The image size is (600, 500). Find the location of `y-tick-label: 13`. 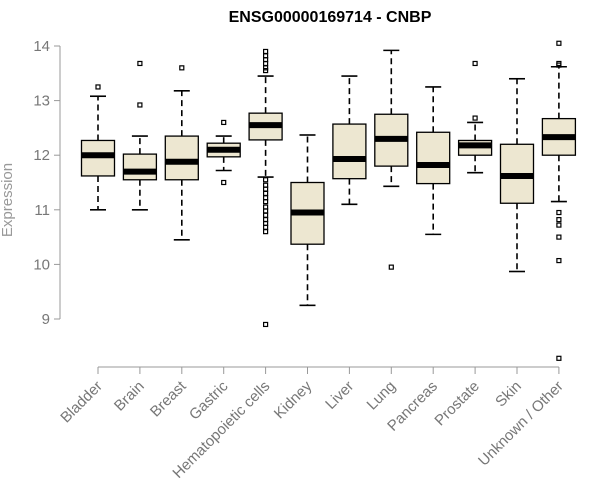

y-tick-label: 13 is located at coordinates (41, 101).